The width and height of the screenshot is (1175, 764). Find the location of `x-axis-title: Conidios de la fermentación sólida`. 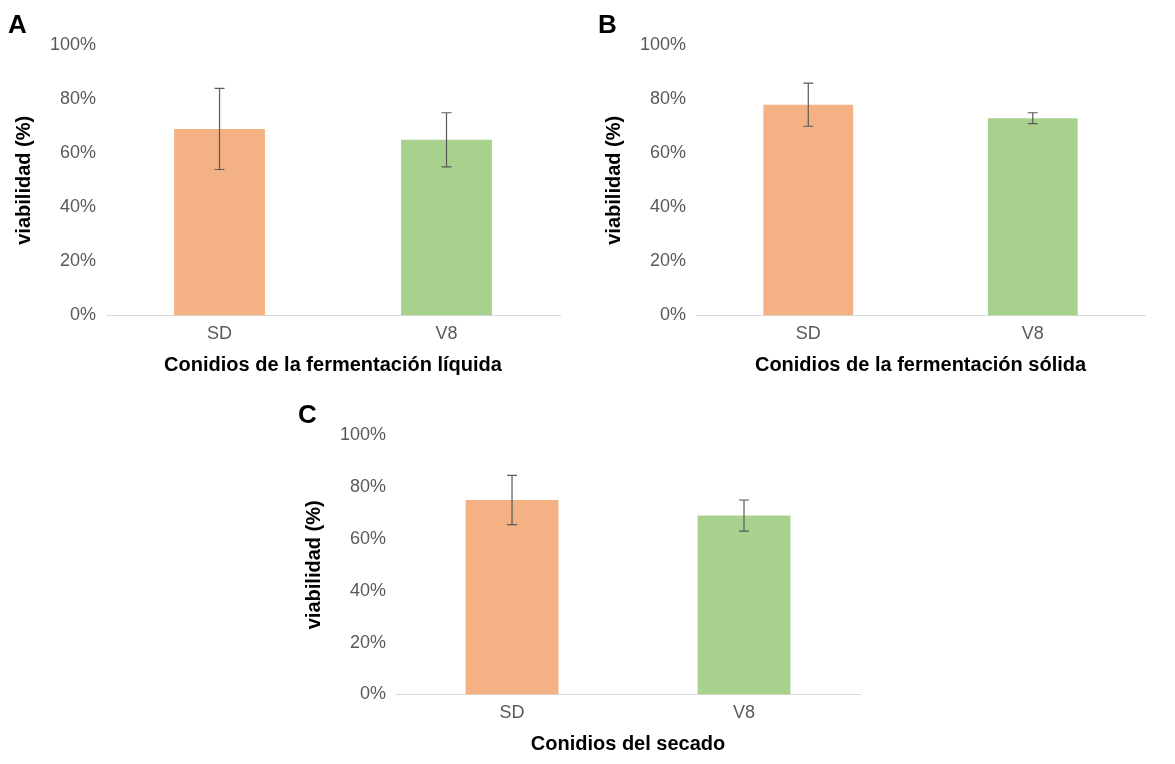

x-axis-title: Conidios de la fermentación sólida is located at coordinates (920, 363).